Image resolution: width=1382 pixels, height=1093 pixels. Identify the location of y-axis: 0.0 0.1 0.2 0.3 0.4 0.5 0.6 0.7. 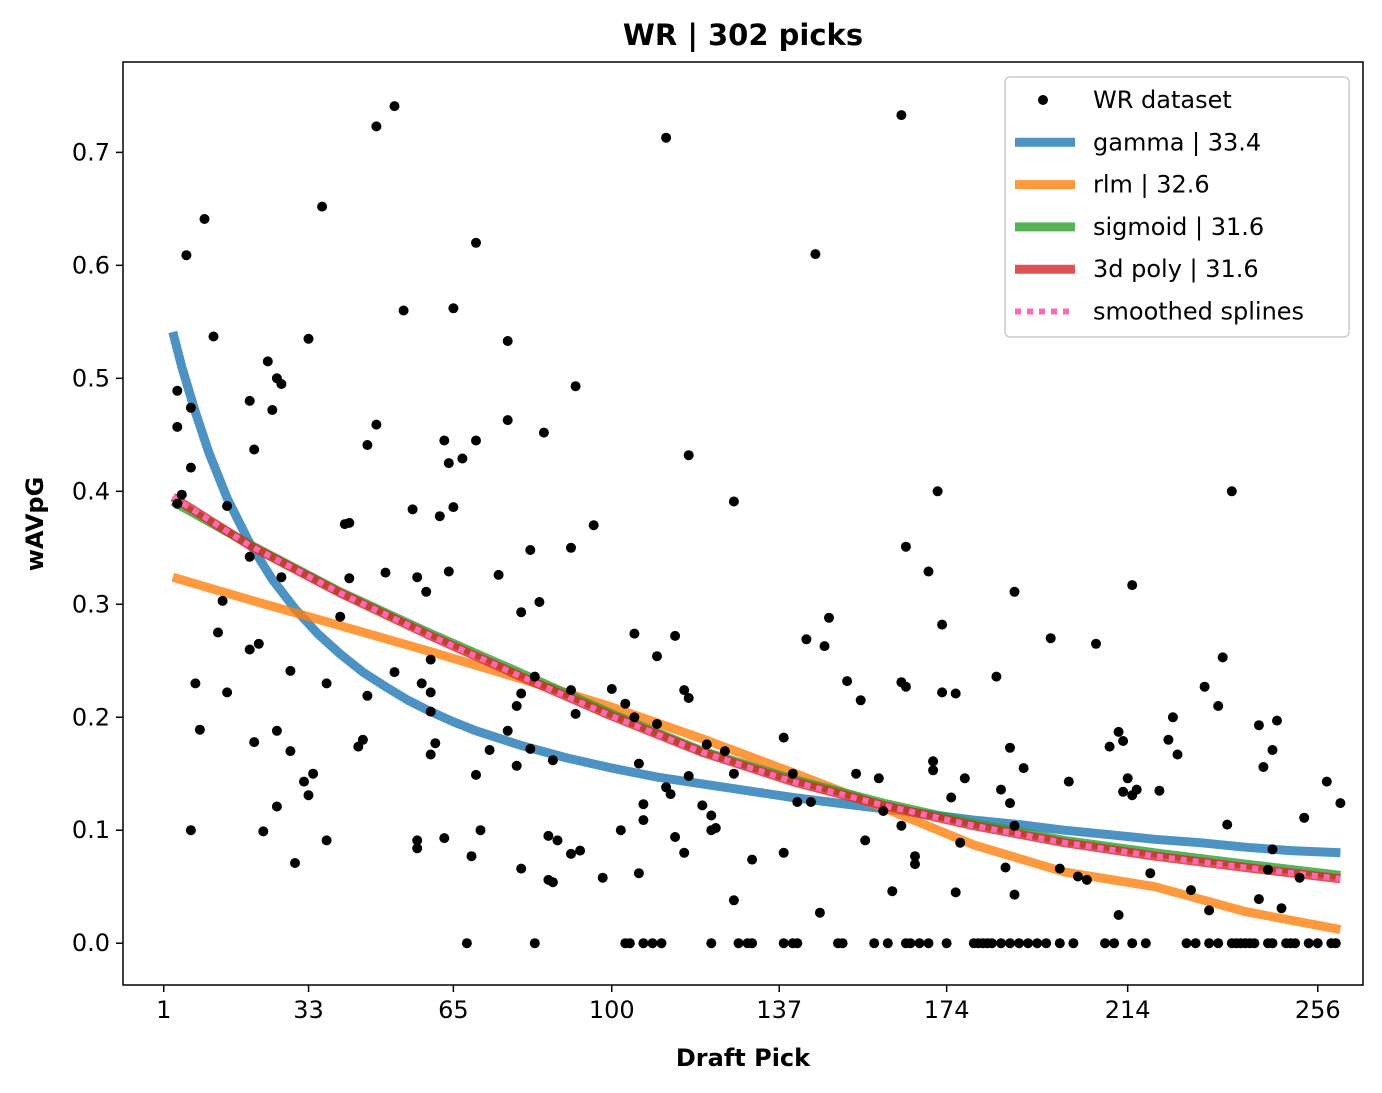
(97, 547).